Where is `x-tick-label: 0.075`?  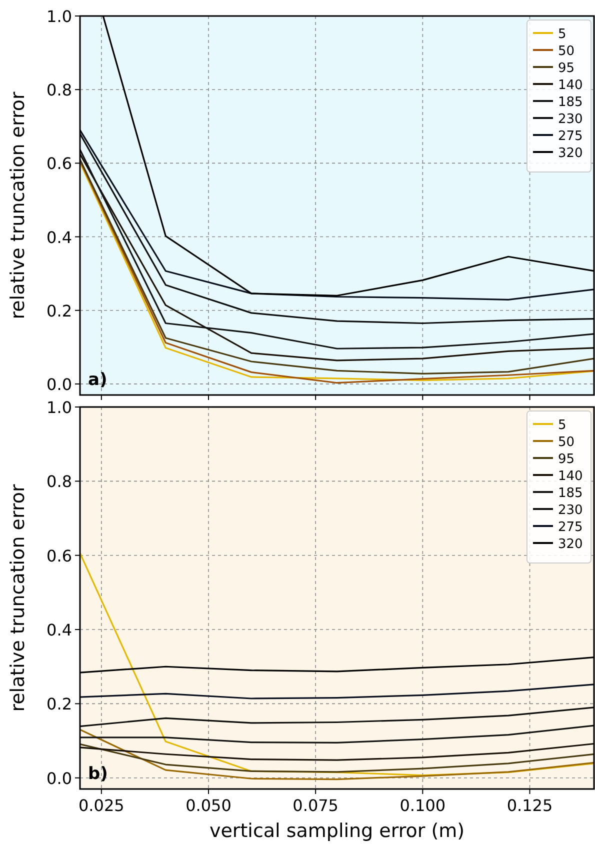 x-tick-label: 0.075 is located at coordinates (315, 805).